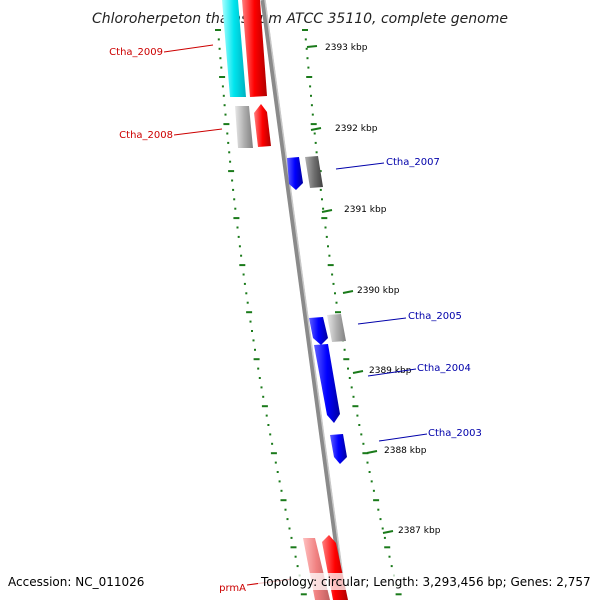 Image resolution: width=600 pixels, height=600 pixels. What do you see at coordinates (350, 289) in the screenshot?
I see `kbp-tick-marks` at bounding box center [350, 289].